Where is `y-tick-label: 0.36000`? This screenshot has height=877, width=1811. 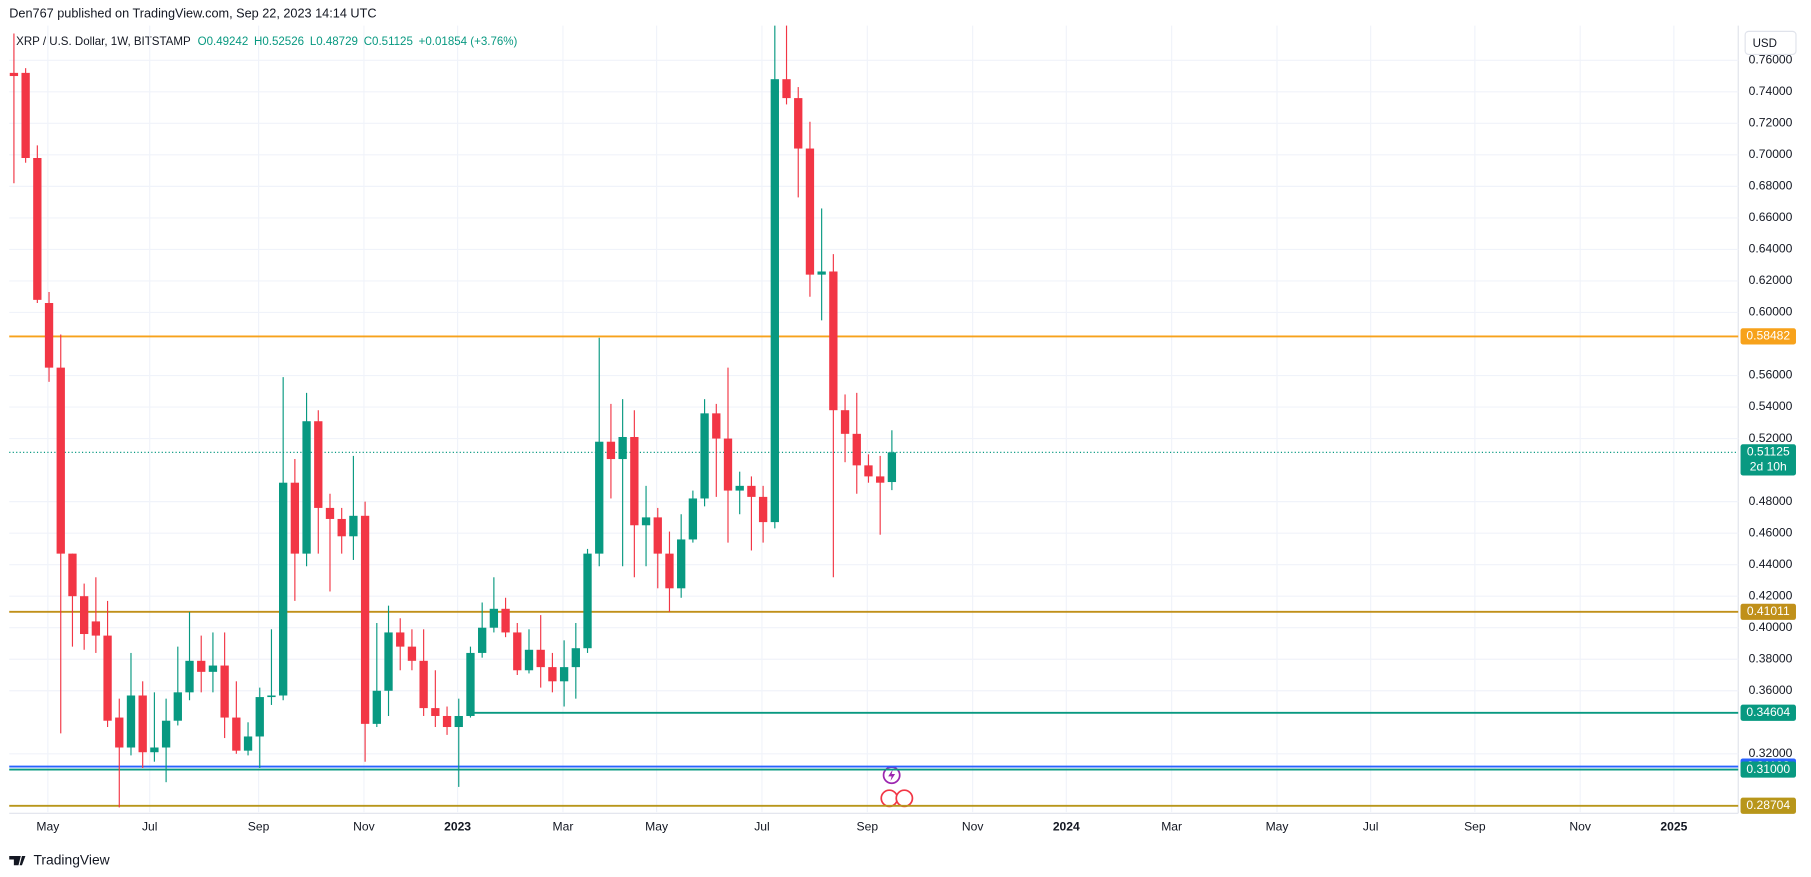 y-tick-label: 0.36000 is located at coordinates (1771, 690).